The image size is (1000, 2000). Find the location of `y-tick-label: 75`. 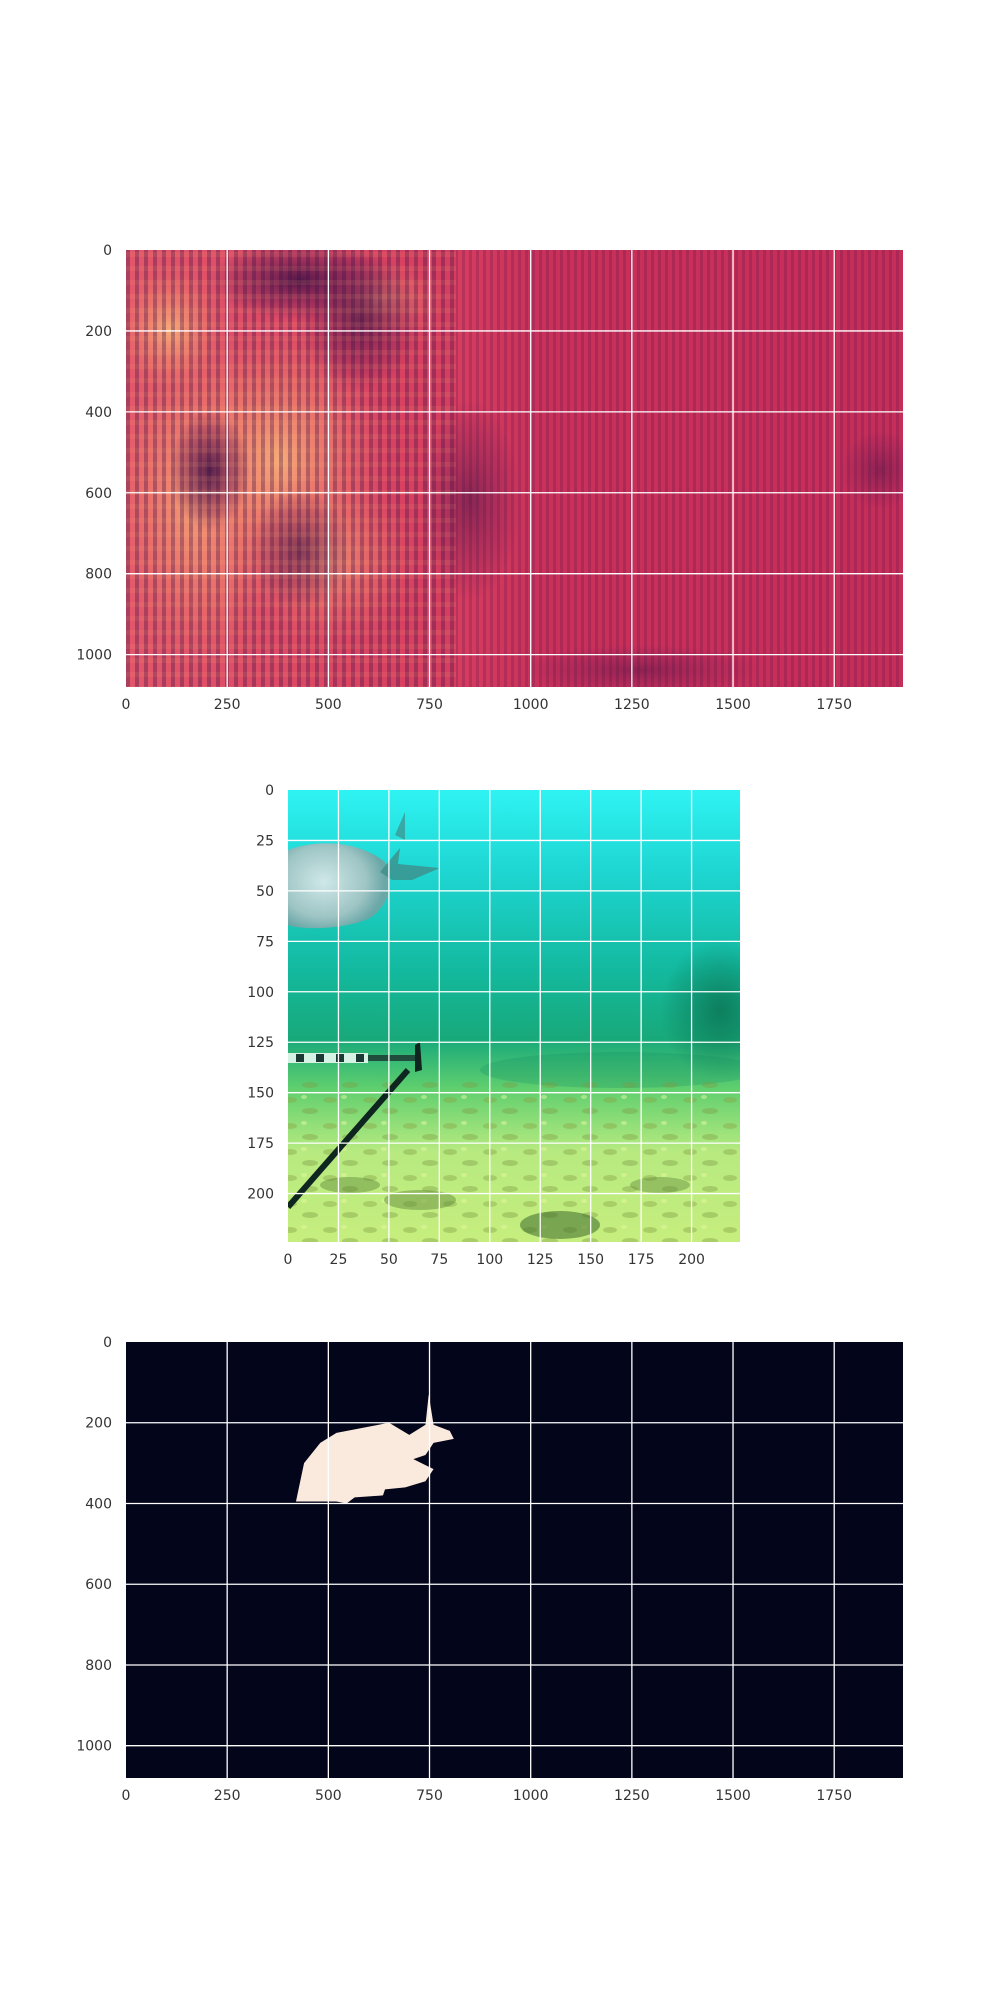

y-tick-label: 75 is located at coordinates (265, 942).